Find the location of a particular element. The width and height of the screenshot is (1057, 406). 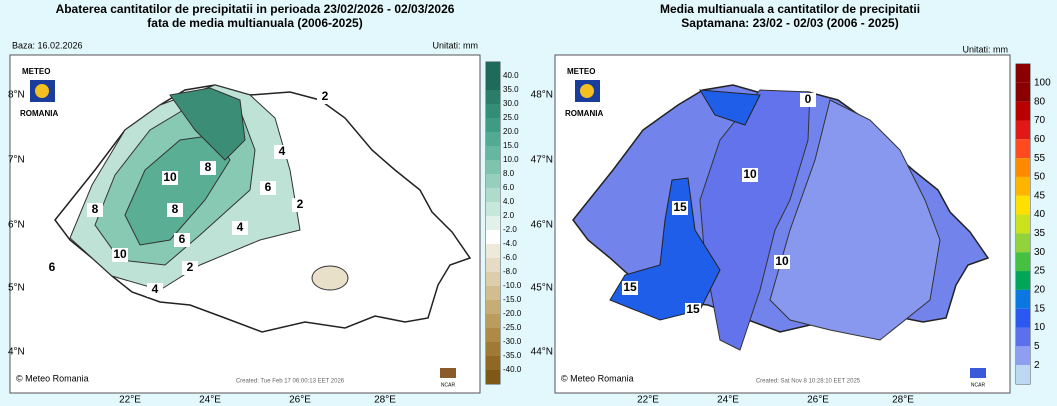

lat-label: 47°N is located at coordinates (542, 160).